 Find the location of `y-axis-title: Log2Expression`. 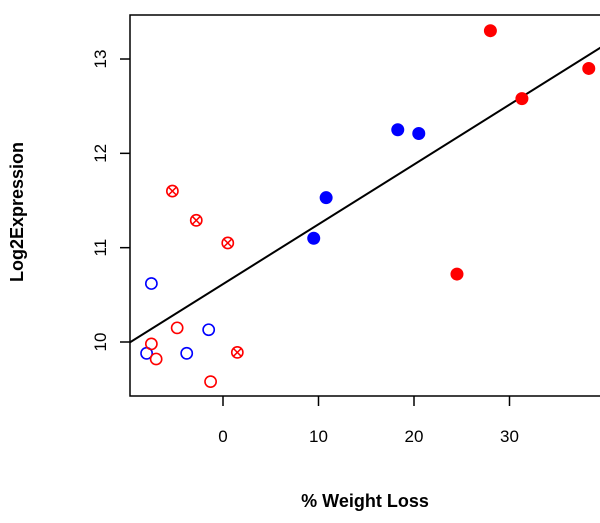

y-axis-title: Log2Expression is located at coordinates (17, 212).